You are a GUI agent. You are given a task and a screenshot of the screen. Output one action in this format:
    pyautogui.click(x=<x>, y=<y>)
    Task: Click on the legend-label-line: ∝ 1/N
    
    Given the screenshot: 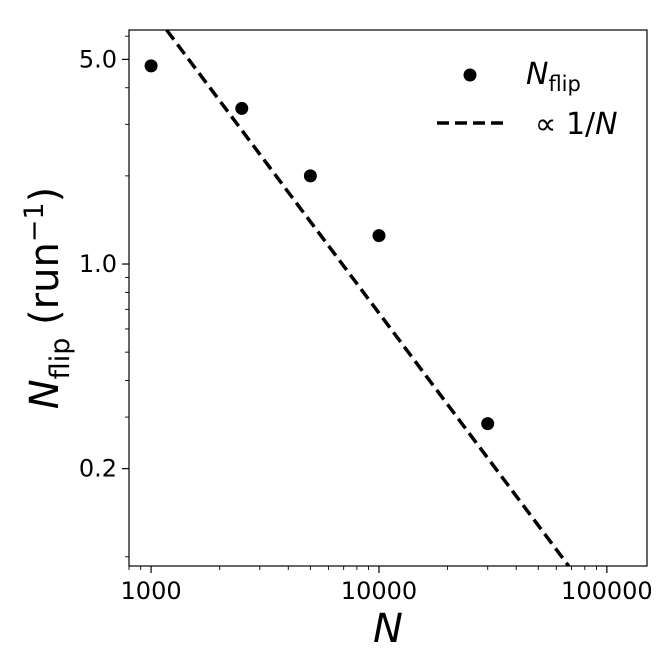 What is the action you would take?
    pyautogui.click(x=576, y=124)
    